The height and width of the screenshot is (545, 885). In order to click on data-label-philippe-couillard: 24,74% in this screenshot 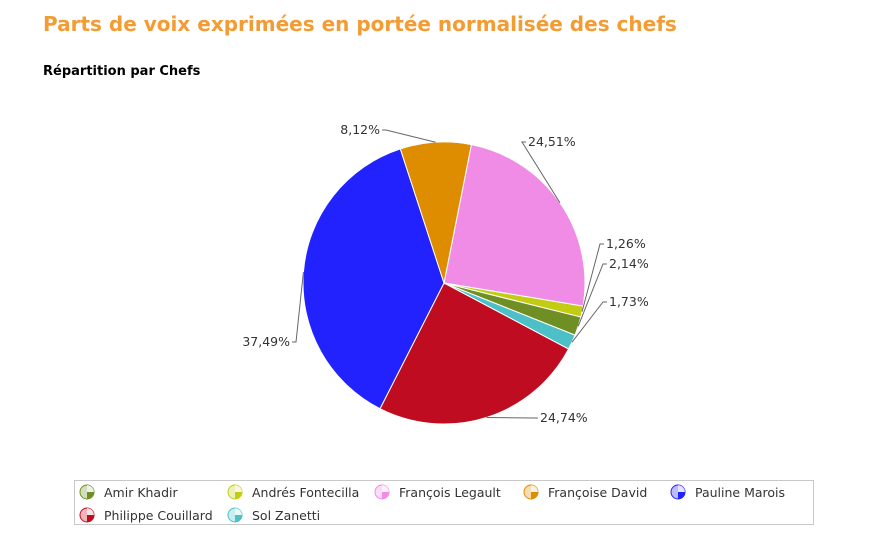, I will do `click(564, 417)`.